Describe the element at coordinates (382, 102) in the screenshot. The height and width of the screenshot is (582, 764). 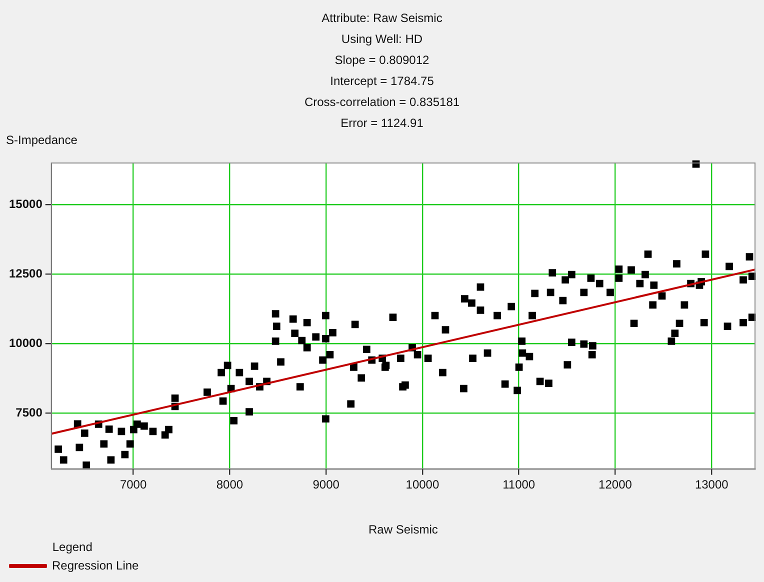
I see `text: Cross-correlation = 0.835181` at that location.